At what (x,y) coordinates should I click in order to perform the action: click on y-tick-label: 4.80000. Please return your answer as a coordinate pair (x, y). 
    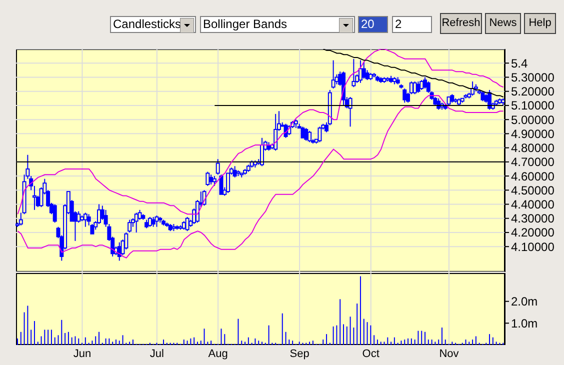
    Looking at the image, I should click on (533, 148).